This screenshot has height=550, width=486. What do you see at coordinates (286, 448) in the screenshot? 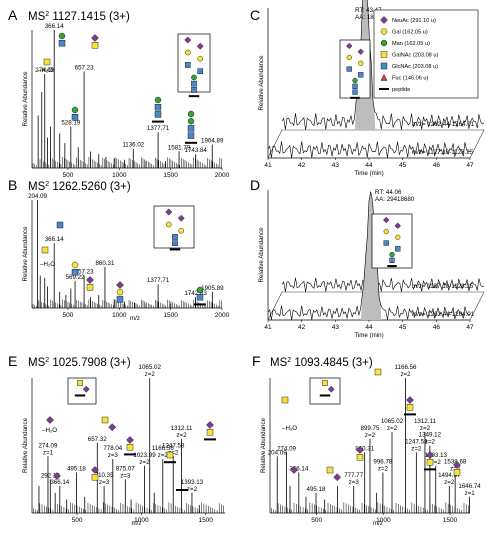
I see `peak-label: 274.09` at bounding box center [286, 448].